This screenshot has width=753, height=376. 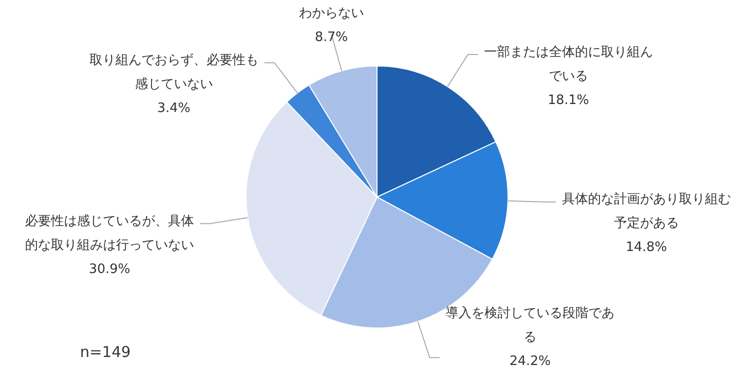 I want to click on slice-label: 必要性は感じているが、具体的な取り組みは行っていない, so click(x=109, y=233).